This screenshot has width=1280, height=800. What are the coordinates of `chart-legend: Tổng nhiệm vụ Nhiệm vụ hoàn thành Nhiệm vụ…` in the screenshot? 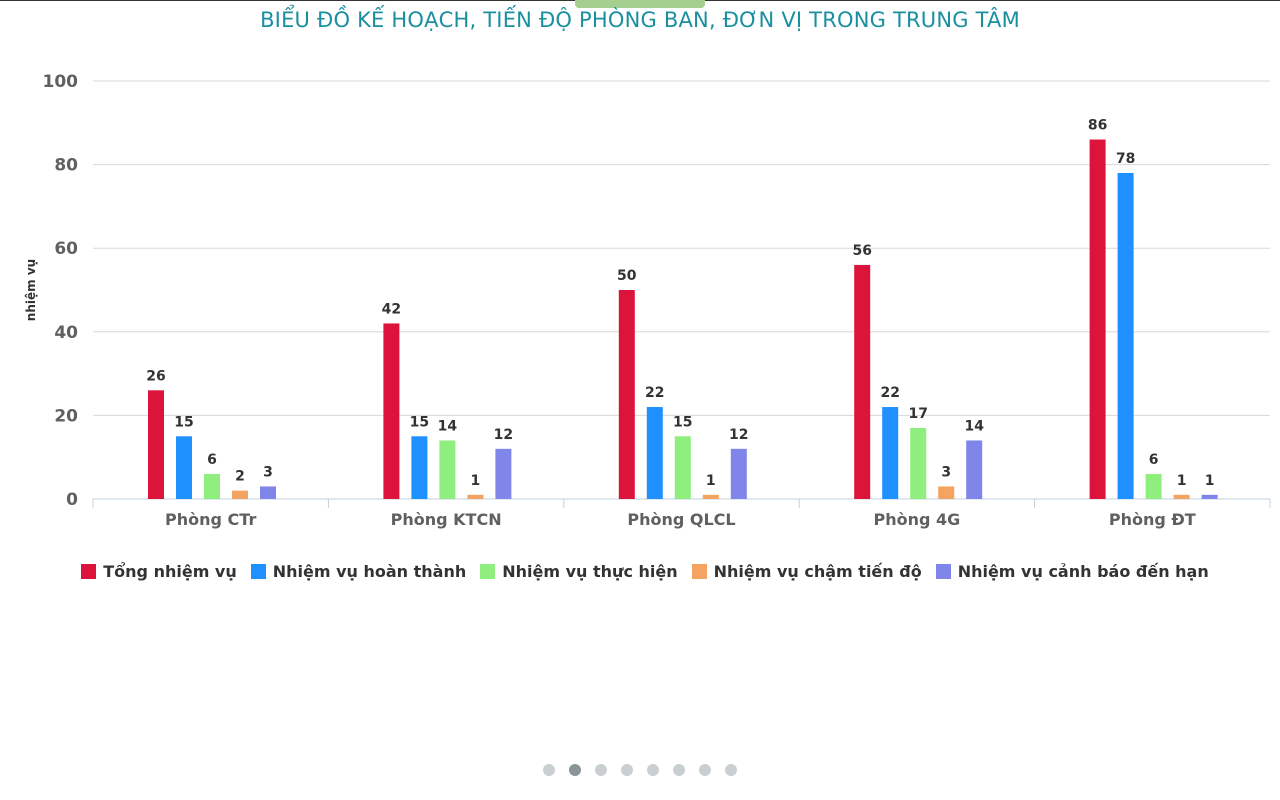 It's located at (640, 571).